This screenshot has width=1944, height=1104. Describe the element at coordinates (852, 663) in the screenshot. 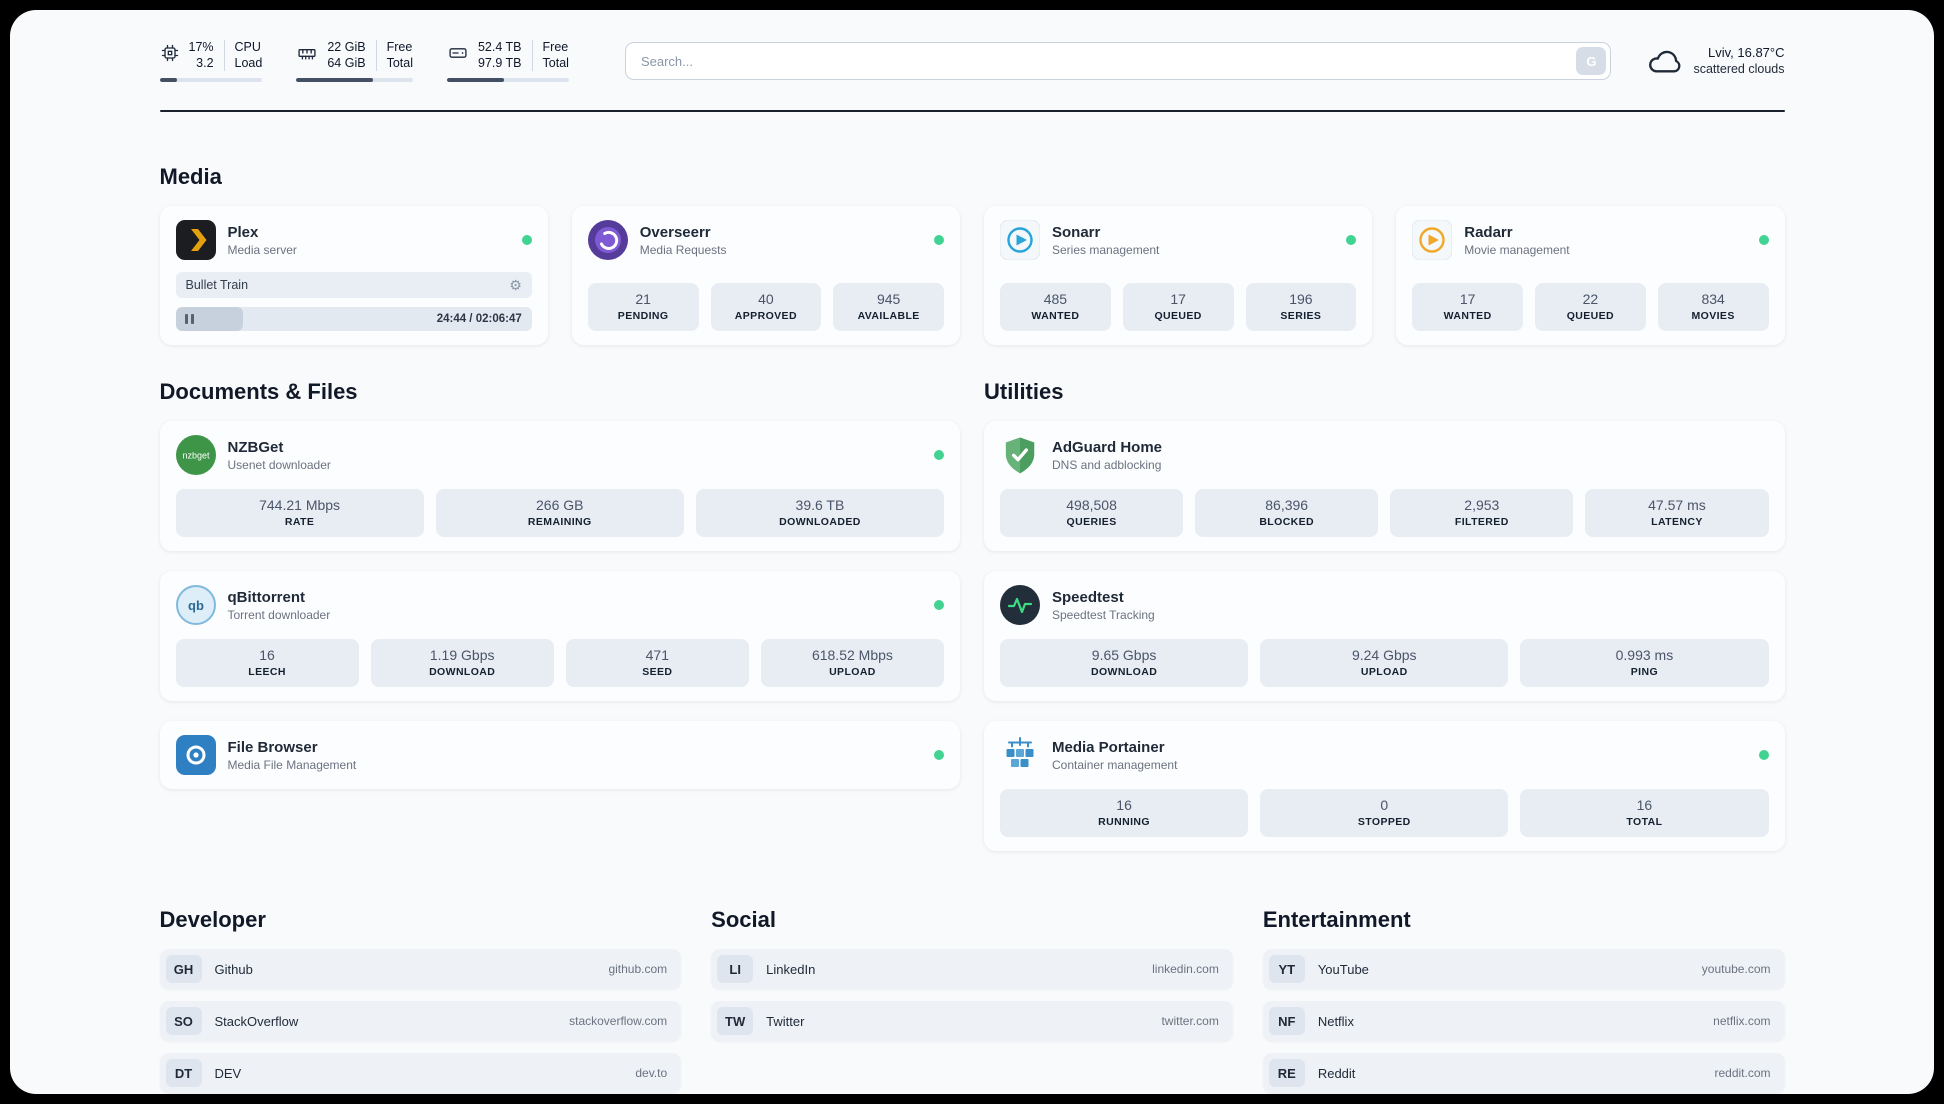

I see `stat-upload: 618.52 Mbps UPLOAD` at that location.